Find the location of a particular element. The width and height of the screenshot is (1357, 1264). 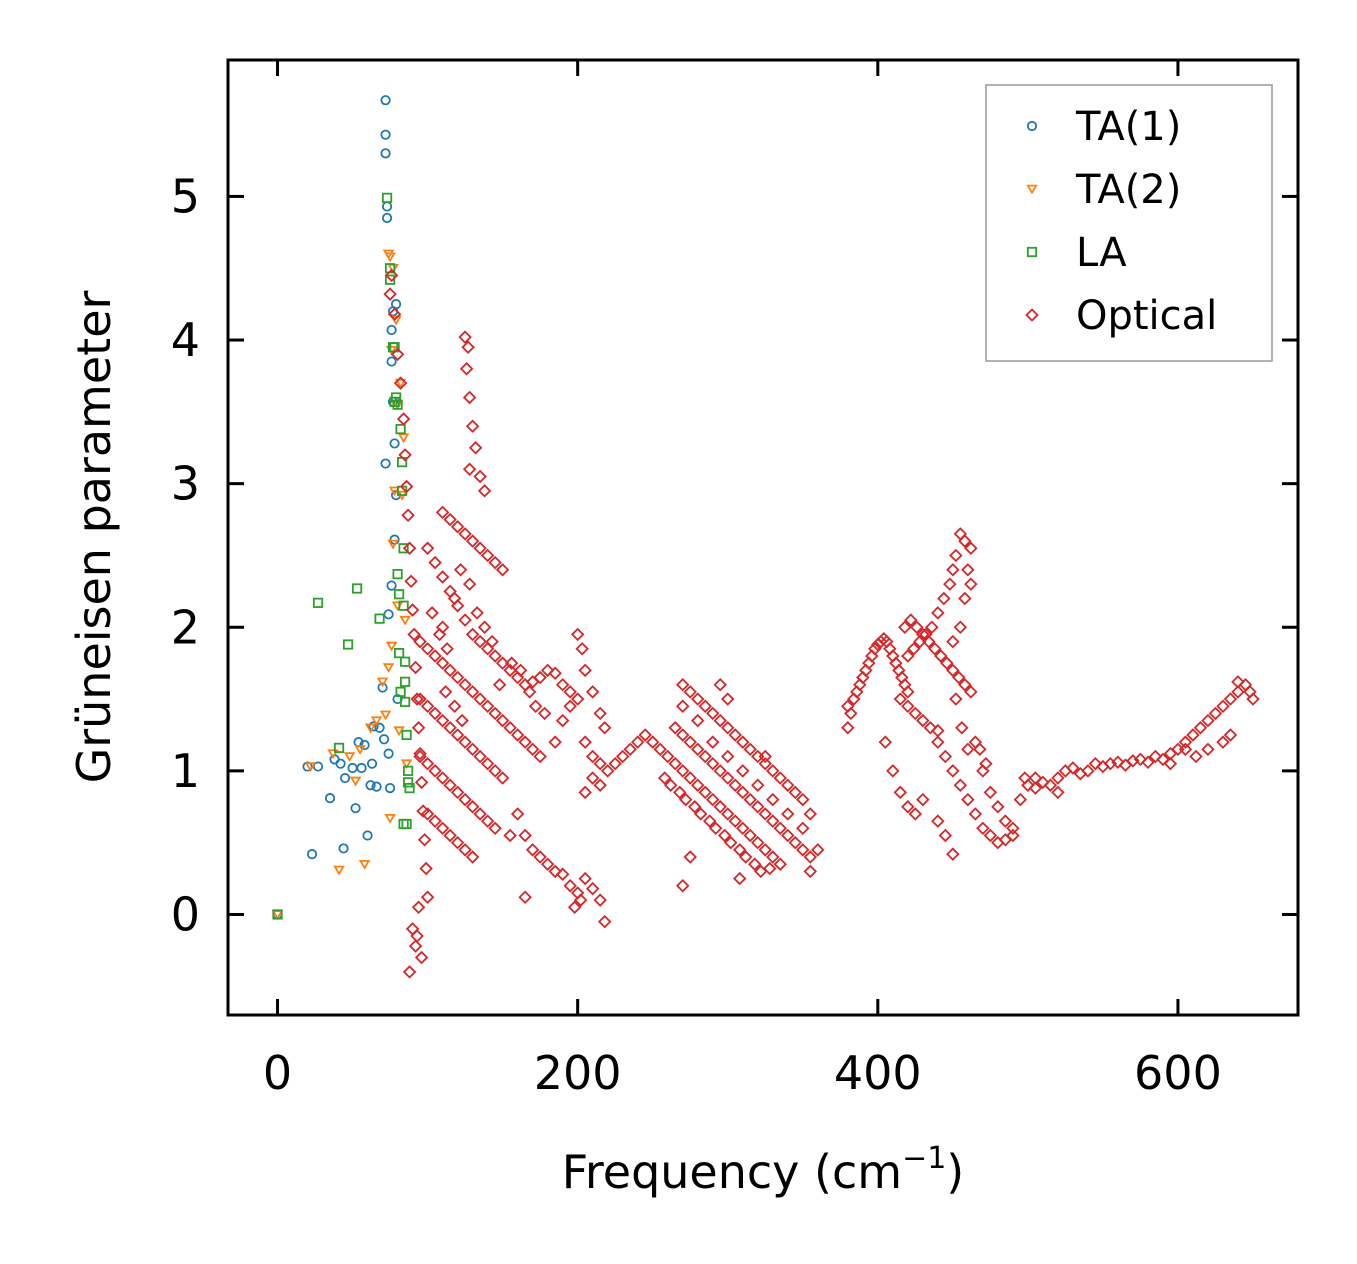

x-axis-label-main: Frequency (cm is located at coordinates (732, 1172).